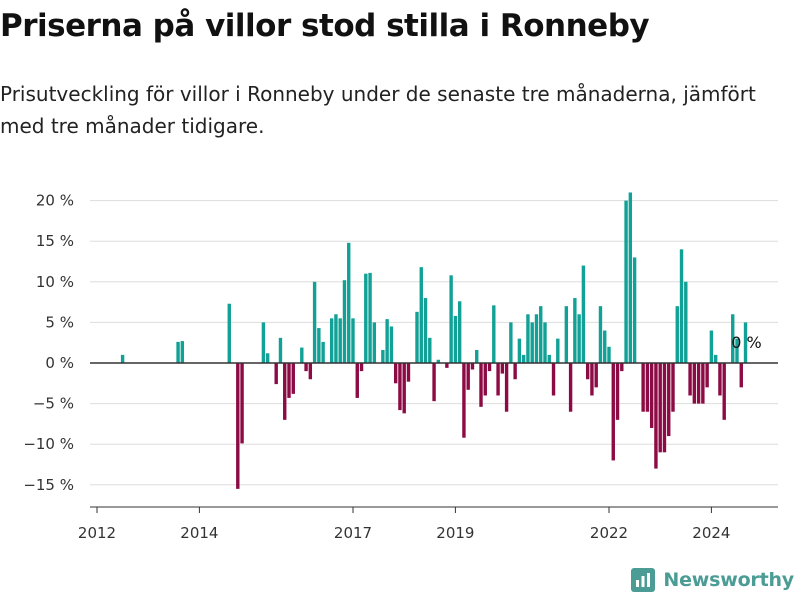 The image size is (800, 600). Describe the element at coordinates (455, 533) in the screenshot. I see `x-tick-label: 2019` at that location.